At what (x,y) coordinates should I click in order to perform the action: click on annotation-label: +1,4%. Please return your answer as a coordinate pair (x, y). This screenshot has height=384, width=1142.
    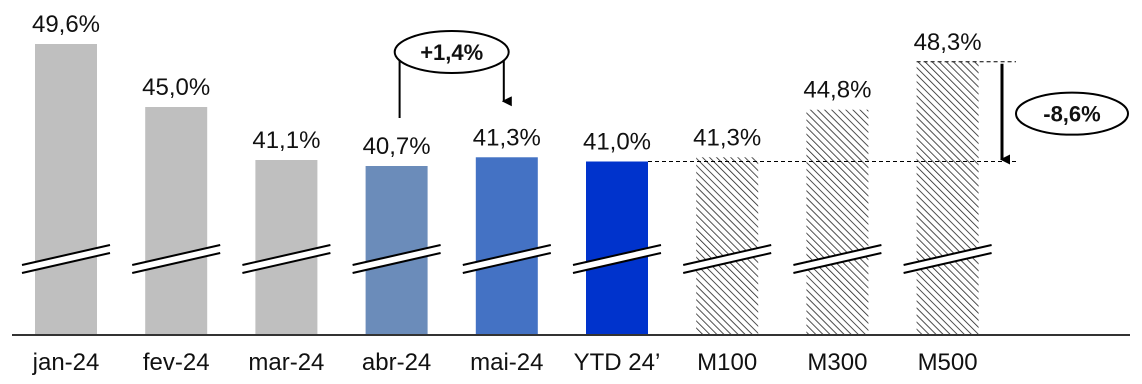
    Looking at the image, I should click on (451, 52).